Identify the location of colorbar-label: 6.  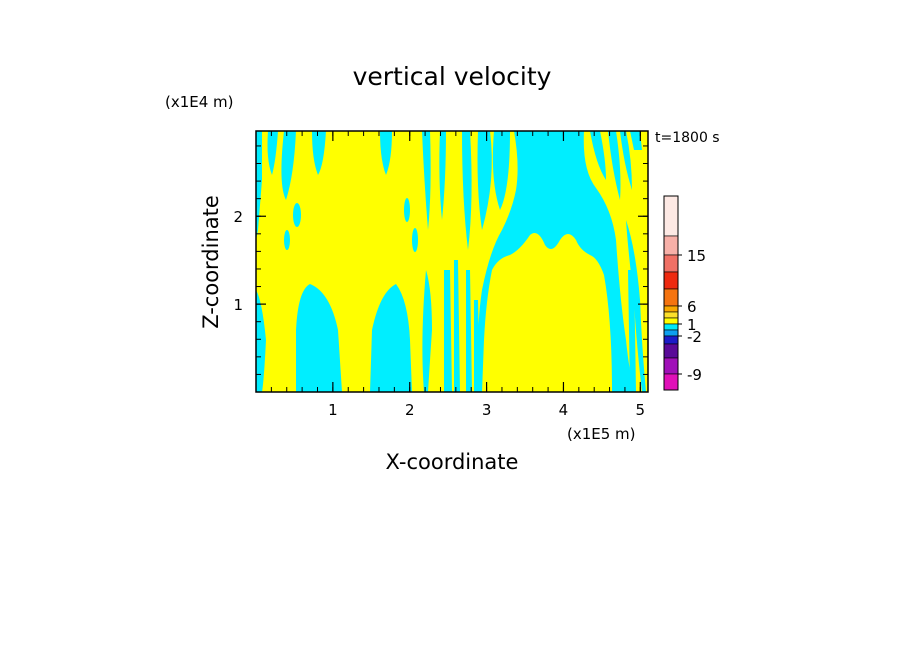
(692, 307).